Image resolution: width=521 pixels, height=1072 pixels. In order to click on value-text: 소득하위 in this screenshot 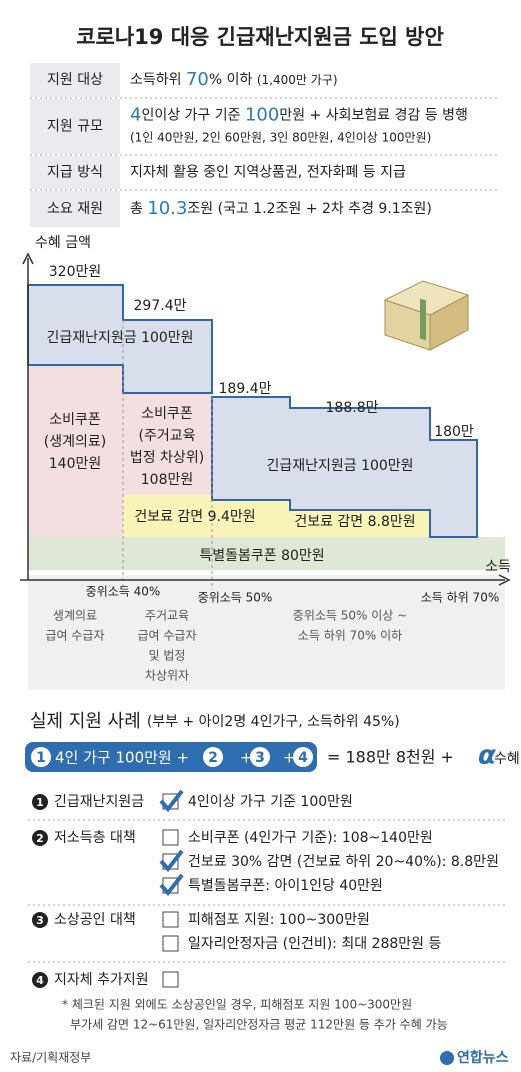, I will do `click(158, 80)`.